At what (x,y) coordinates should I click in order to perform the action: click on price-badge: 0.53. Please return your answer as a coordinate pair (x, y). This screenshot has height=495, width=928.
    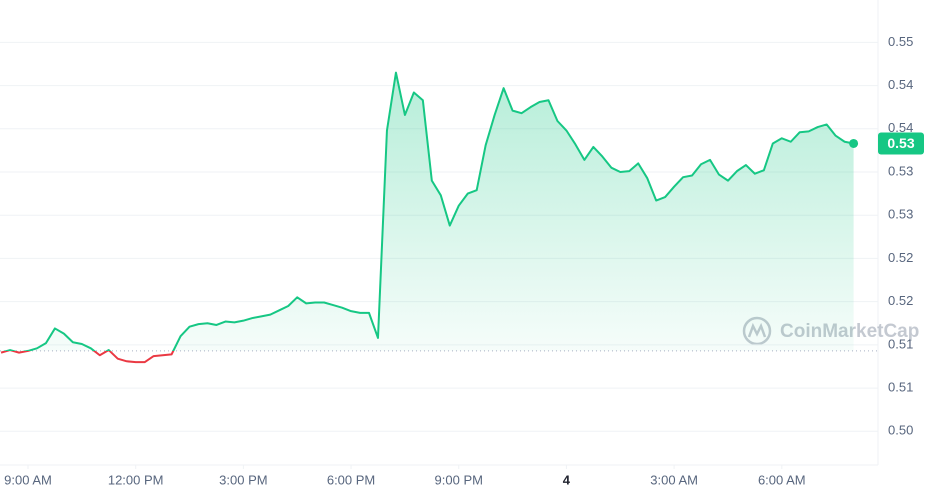
    Looking at the image, I should click on (901, 143).